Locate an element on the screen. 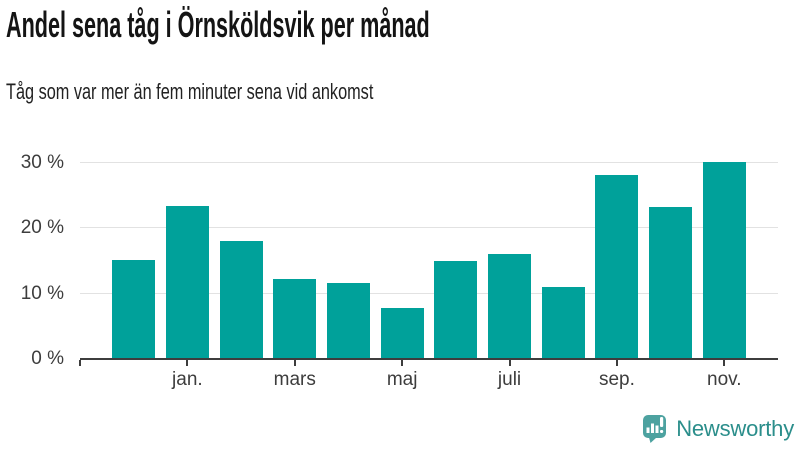  bar-aug is located at coordinates (563, 322).